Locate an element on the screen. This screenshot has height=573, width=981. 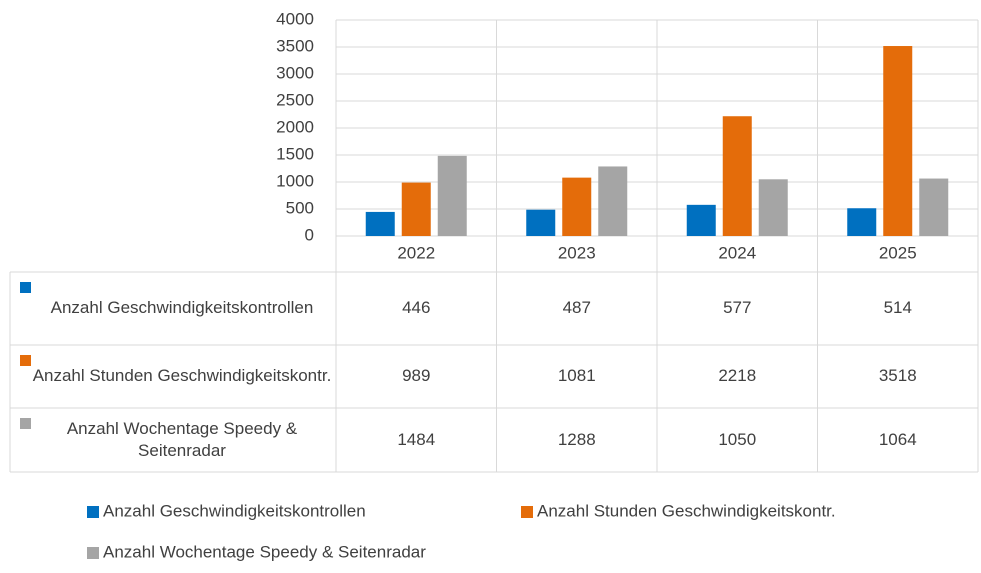
y-tick-label: 1000 is located at coordinates (295, 180).